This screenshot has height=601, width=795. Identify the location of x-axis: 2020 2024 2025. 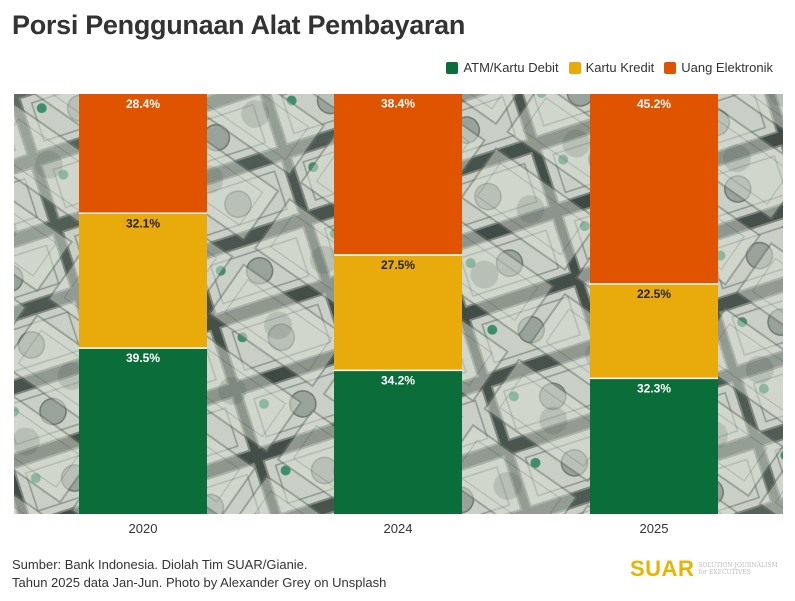
(398, 531).